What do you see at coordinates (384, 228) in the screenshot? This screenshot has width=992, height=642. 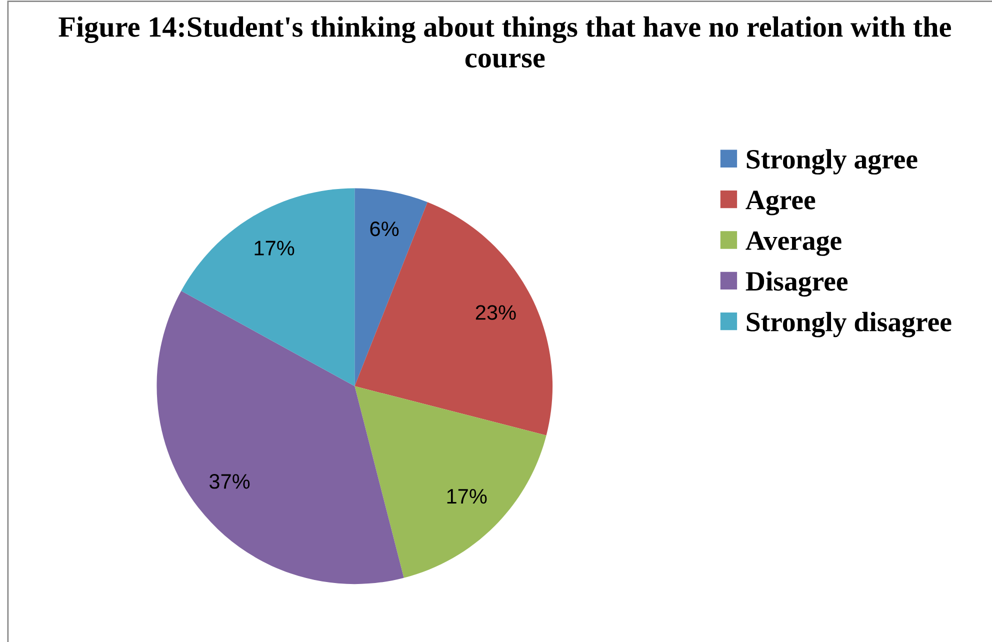 I see `data-label: 6%` at bounding box center [384, 228].